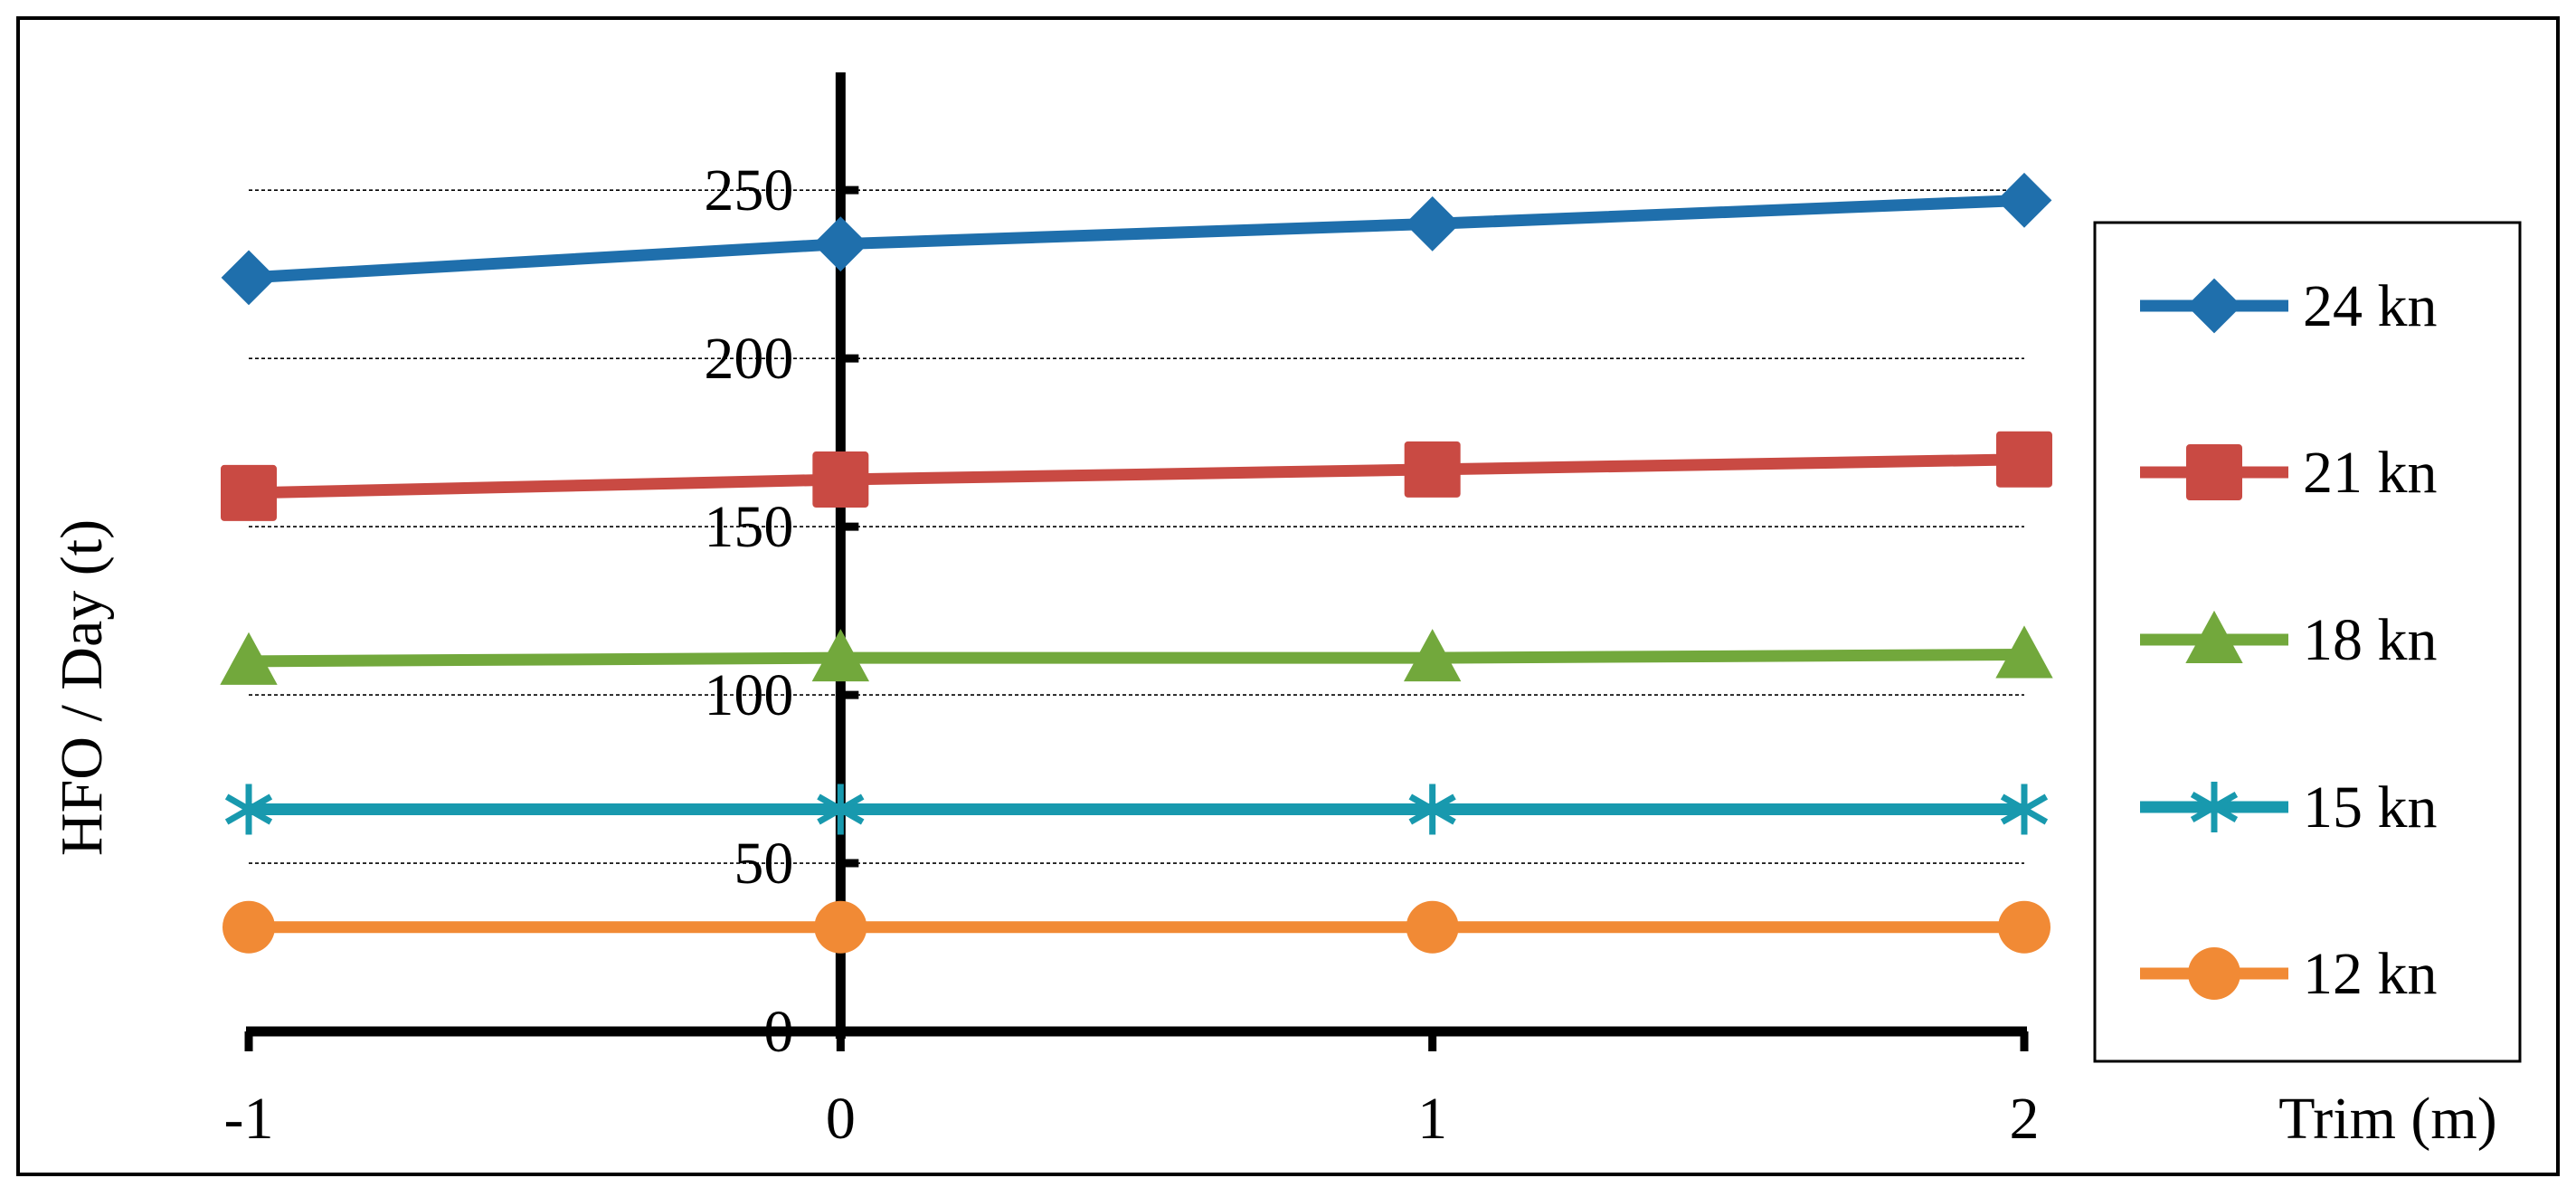 This screenshot has height=1197, width=2576. I want to click on legend-marker-21-kn, so click(2214, 472).